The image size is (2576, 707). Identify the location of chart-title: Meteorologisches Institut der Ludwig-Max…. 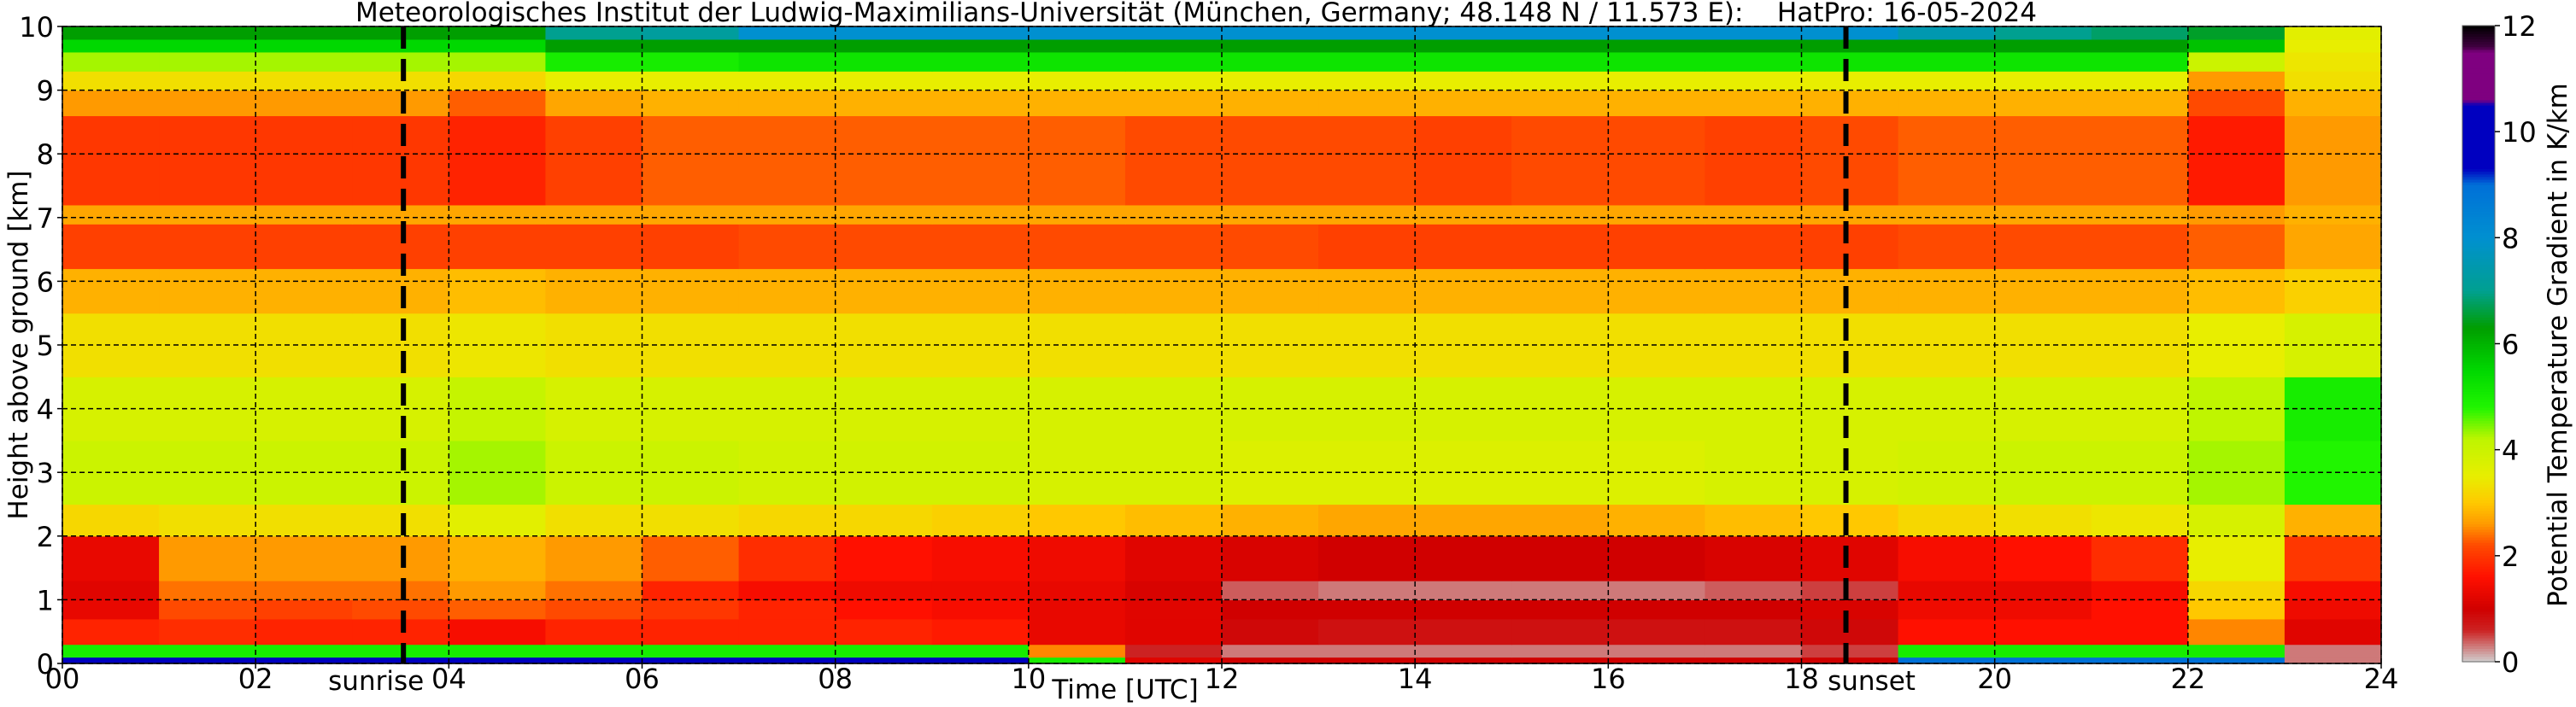
(1196, 14).